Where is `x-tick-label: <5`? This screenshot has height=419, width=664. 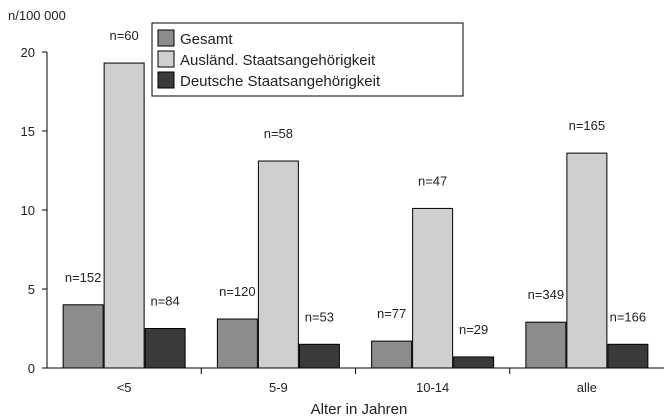
x-tick-label: <5 is located at coordinates (124, 387).